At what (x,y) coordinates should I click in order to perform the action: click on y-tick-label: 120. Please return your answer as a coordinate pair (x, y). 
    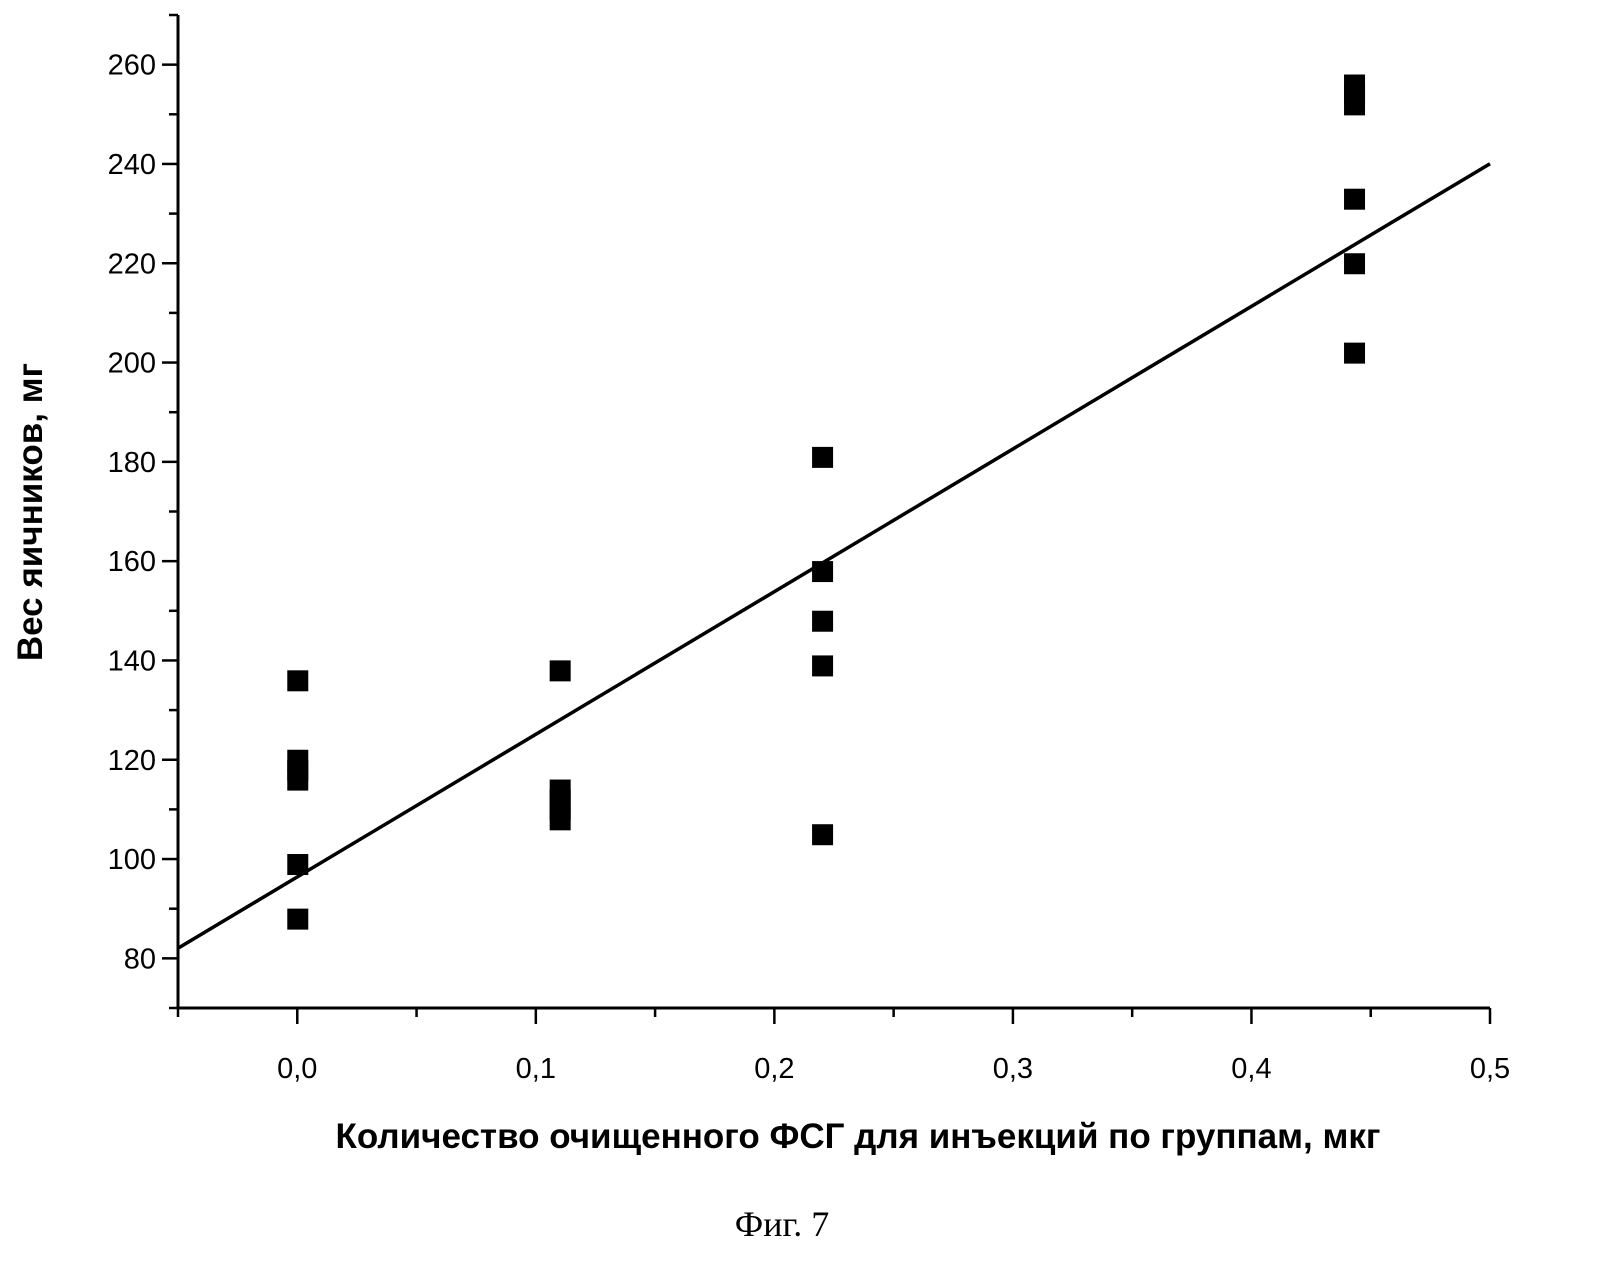
    Looking at the image, I should click on (132, 761).